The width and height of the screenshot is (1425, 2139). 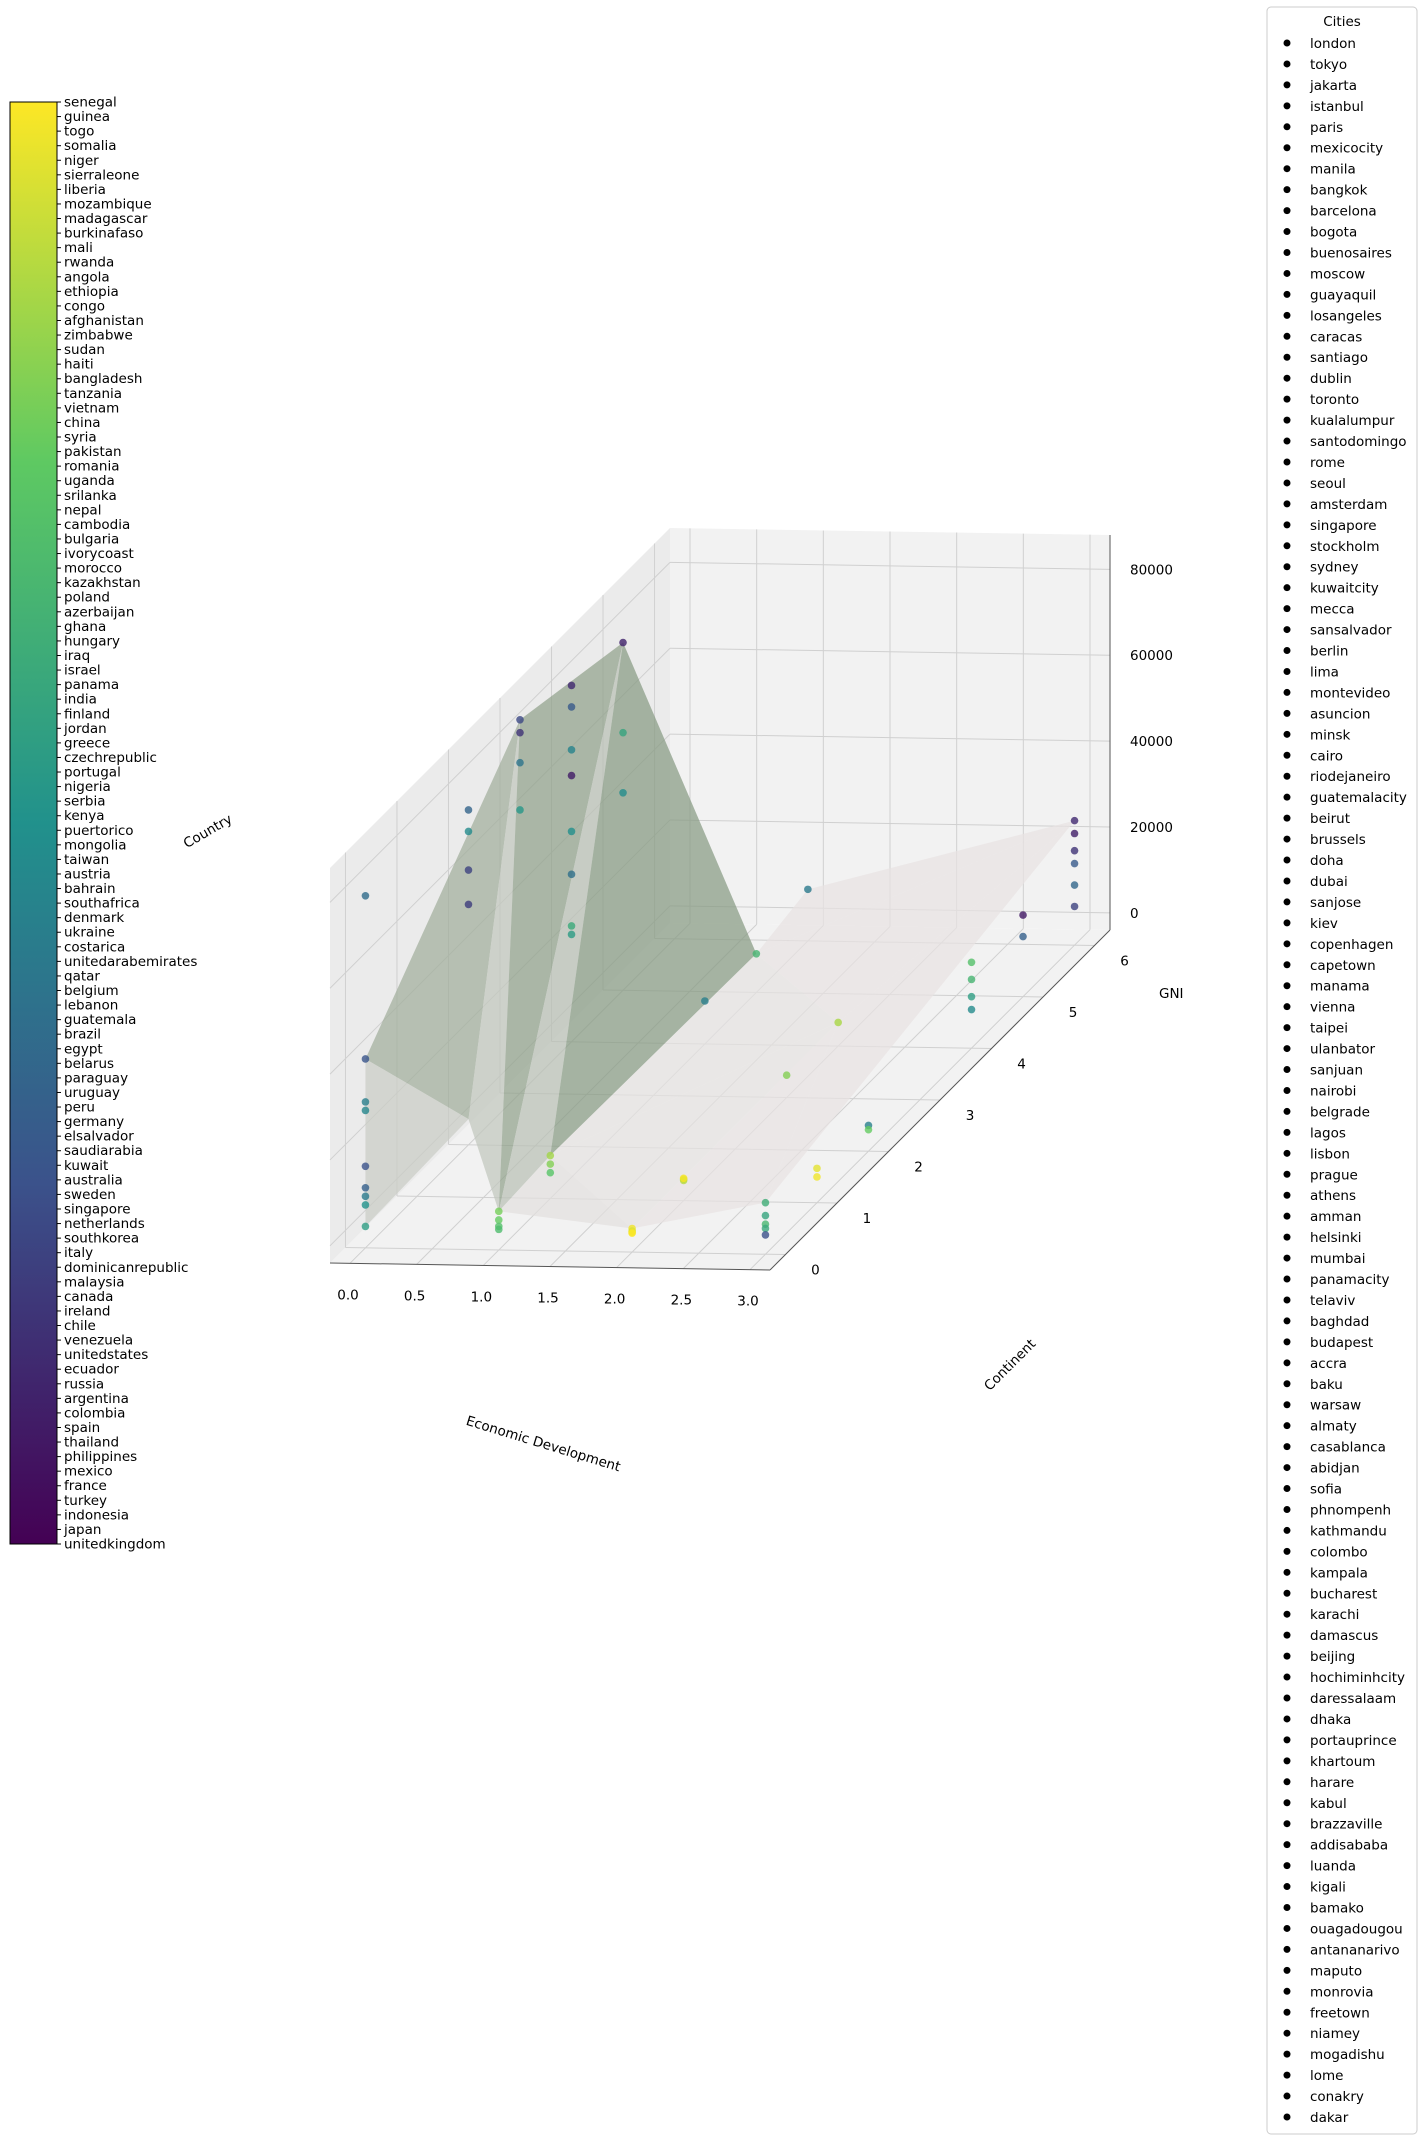 I want to click on x-tick-label: 2.0, so click(x=614, y=1300).